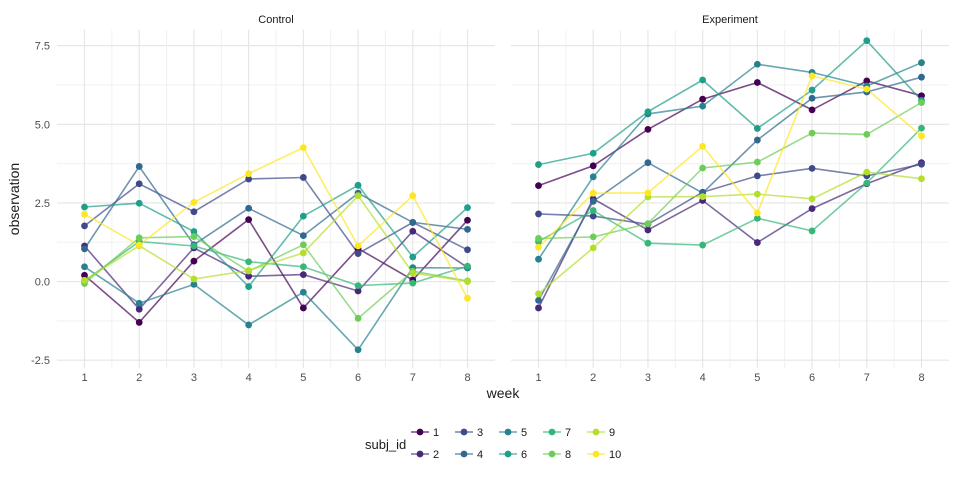  What do you see at coordinates (358, 378) in the screenshot?
I see `x-tick-label-control: 6` at bounding box center [358, 378].